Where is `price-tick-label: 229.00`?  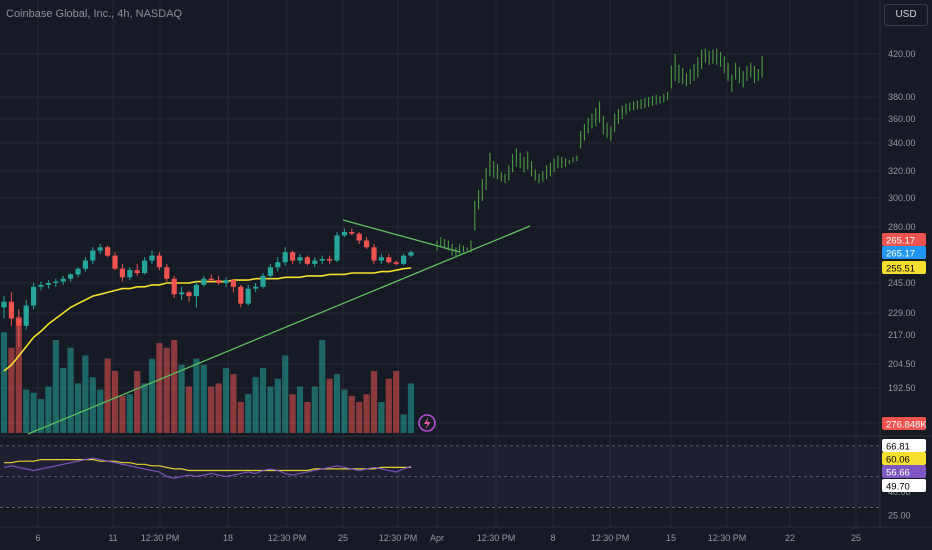
price-tick-label: 229.00 is located at coordinates (902, 313).